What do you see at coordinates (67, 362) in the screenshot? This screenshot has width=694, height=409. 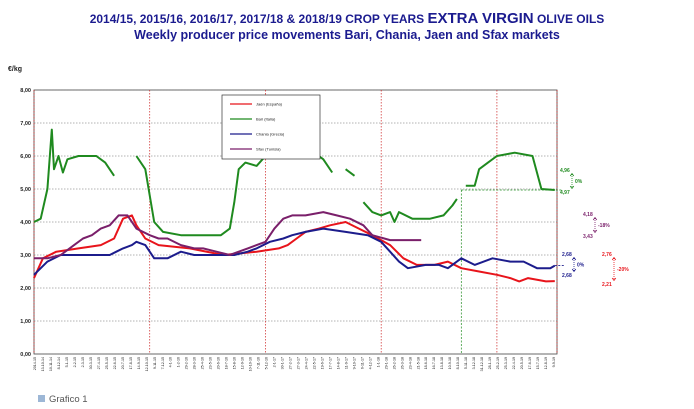 I see `x-tick-label: 5-1-15` at bounding box center [67, 362].